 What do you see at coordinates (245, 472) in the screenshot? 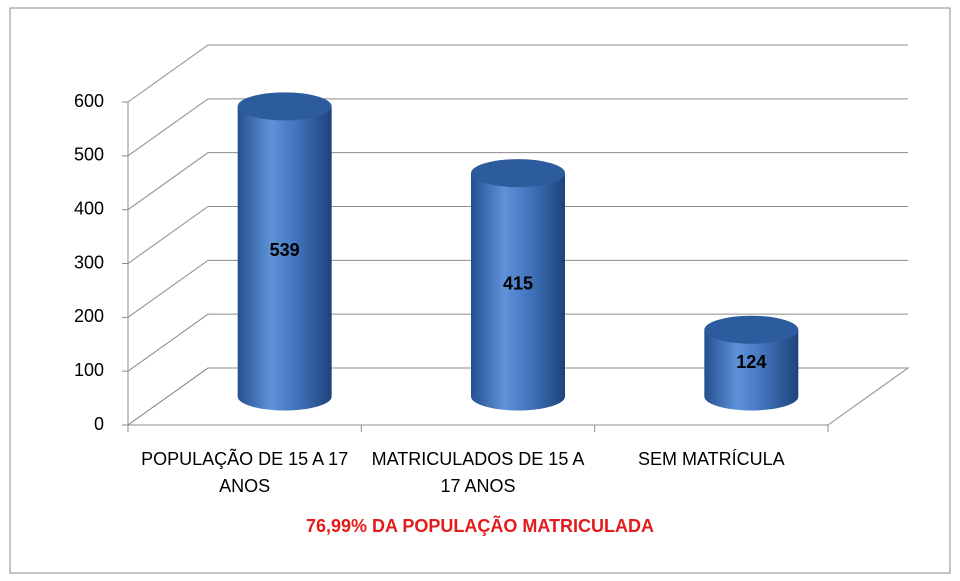
I see `x-tick-label: POPULAÇÃO DE 15 A 17 ANOS` at bounding box center [245, 472].